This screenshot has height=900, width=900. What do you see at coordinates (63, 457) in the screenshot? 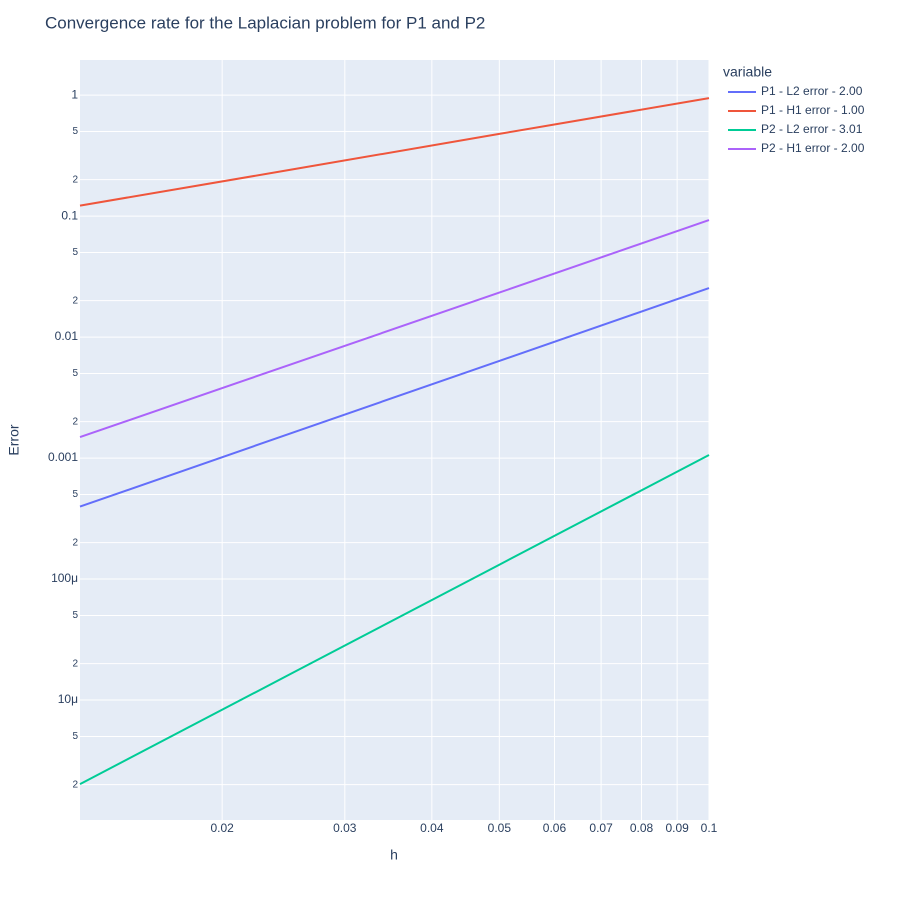
I see `y-tick-label: 0.001` at bounding box center [63, 457].